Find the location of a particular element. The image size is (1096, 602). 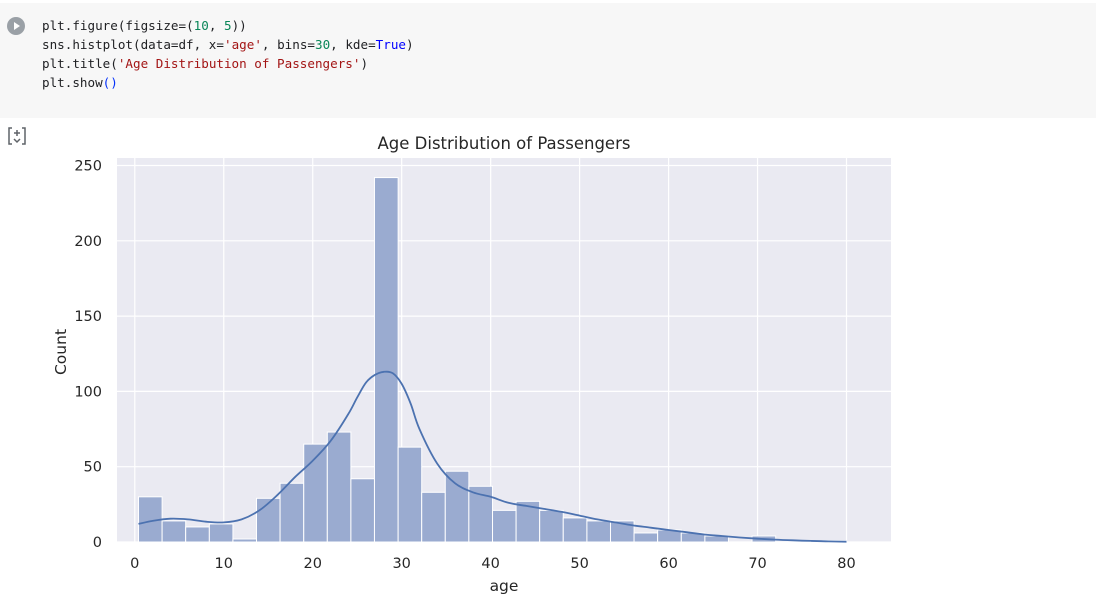

code-token: 30 is located at coordinates (322, 44).